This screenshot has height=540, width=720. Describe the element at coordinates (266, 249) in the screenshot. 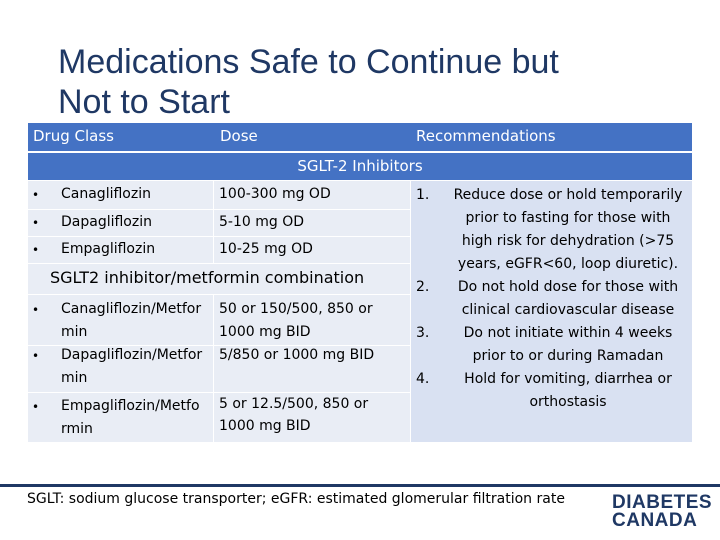

I see `drug-dose-3: 10-25 mg OD` at that location.